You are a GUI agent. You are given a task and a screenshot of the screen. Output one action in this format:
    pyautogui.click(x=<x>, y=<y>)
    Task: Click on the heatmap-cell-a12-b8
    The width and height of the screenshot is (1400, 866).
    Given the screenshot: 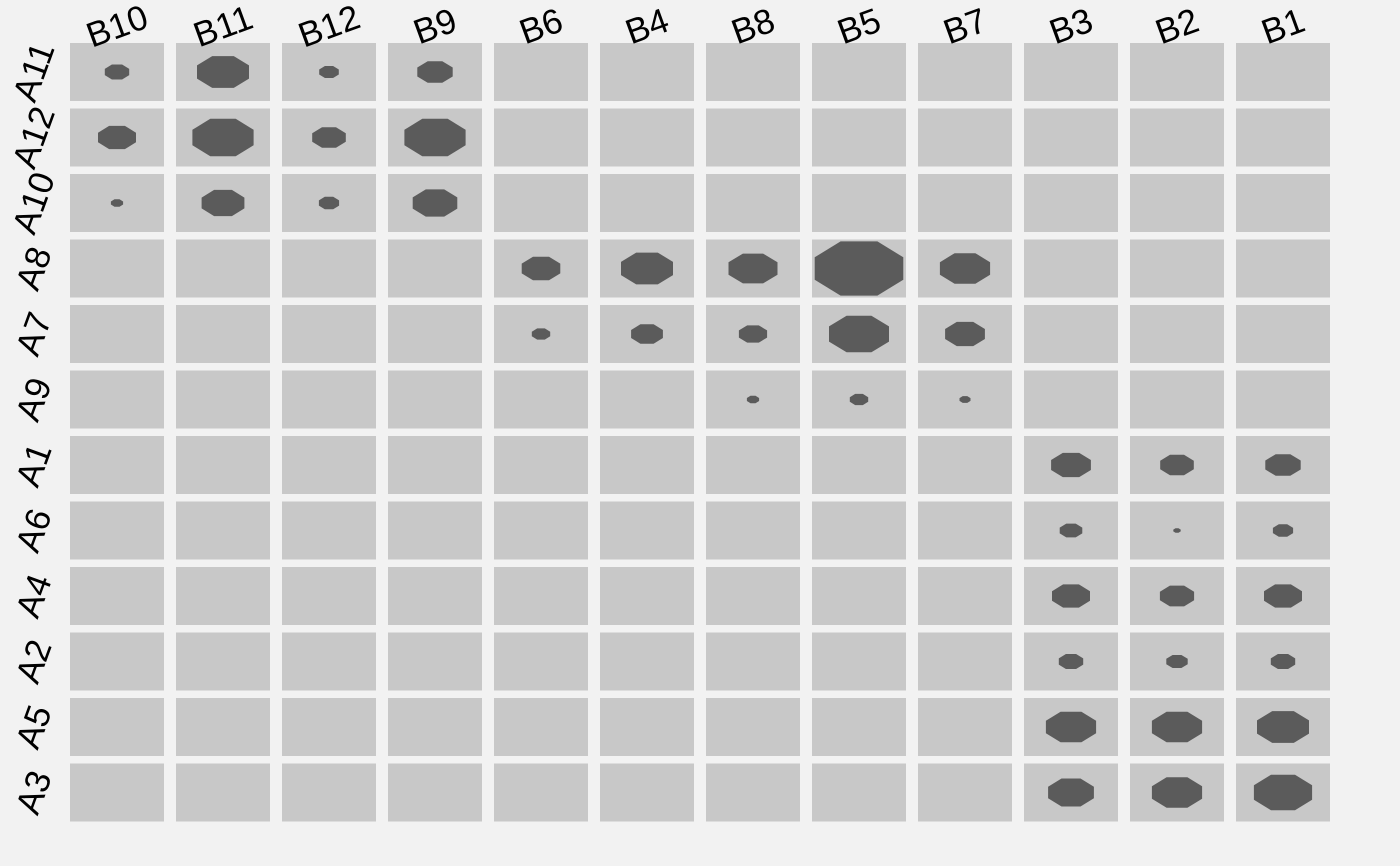 What is the action you would take?
    pyautogui.click(x=753, y=137)
    